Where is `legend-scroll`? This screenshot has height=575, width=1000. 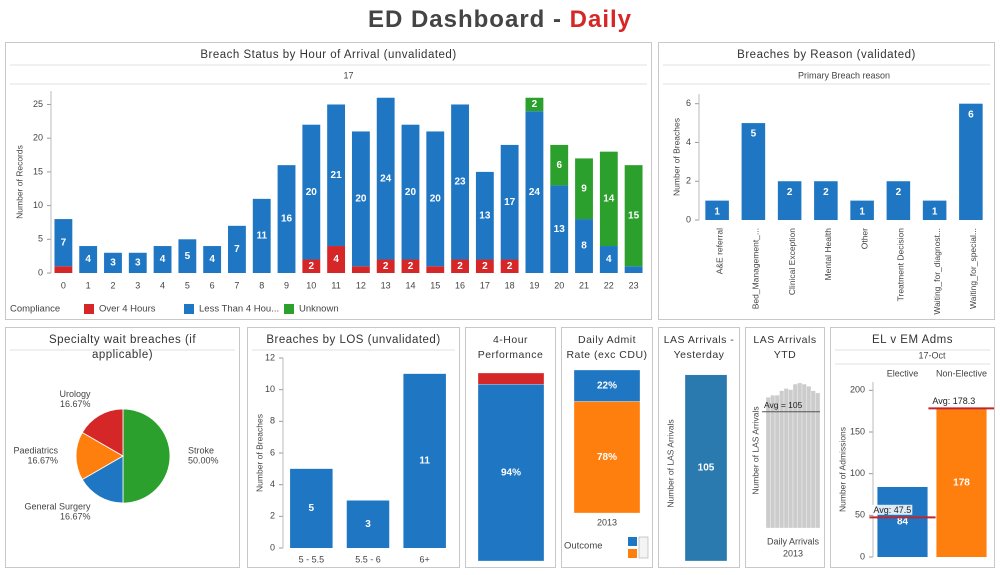 legend-scroll is located at coordinates (643, 547).